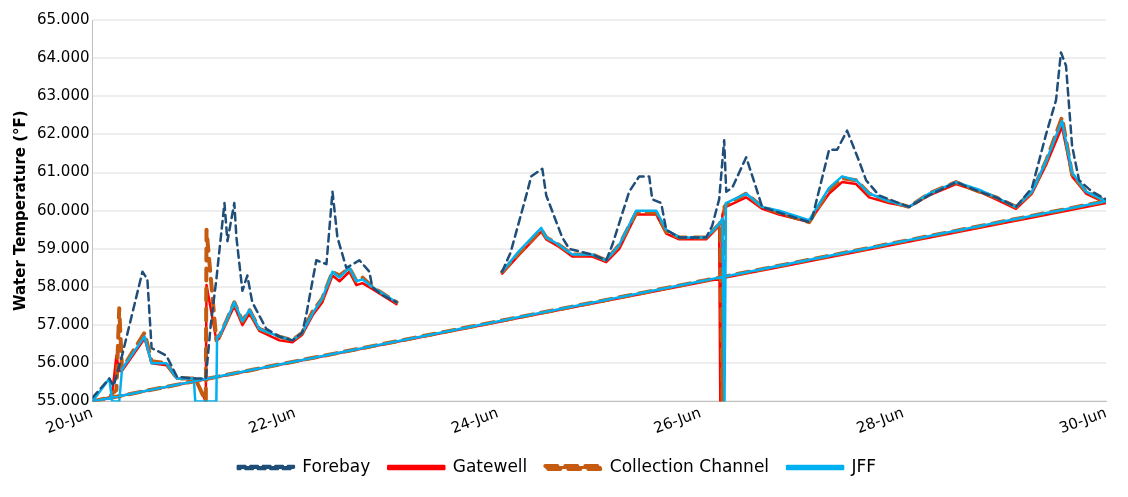 The image size is (1128, 497). What do you see at coordinates (63, 362) in the screenshot?
I see `y-tick-label: 56.000` at bounding box center [63, 362].